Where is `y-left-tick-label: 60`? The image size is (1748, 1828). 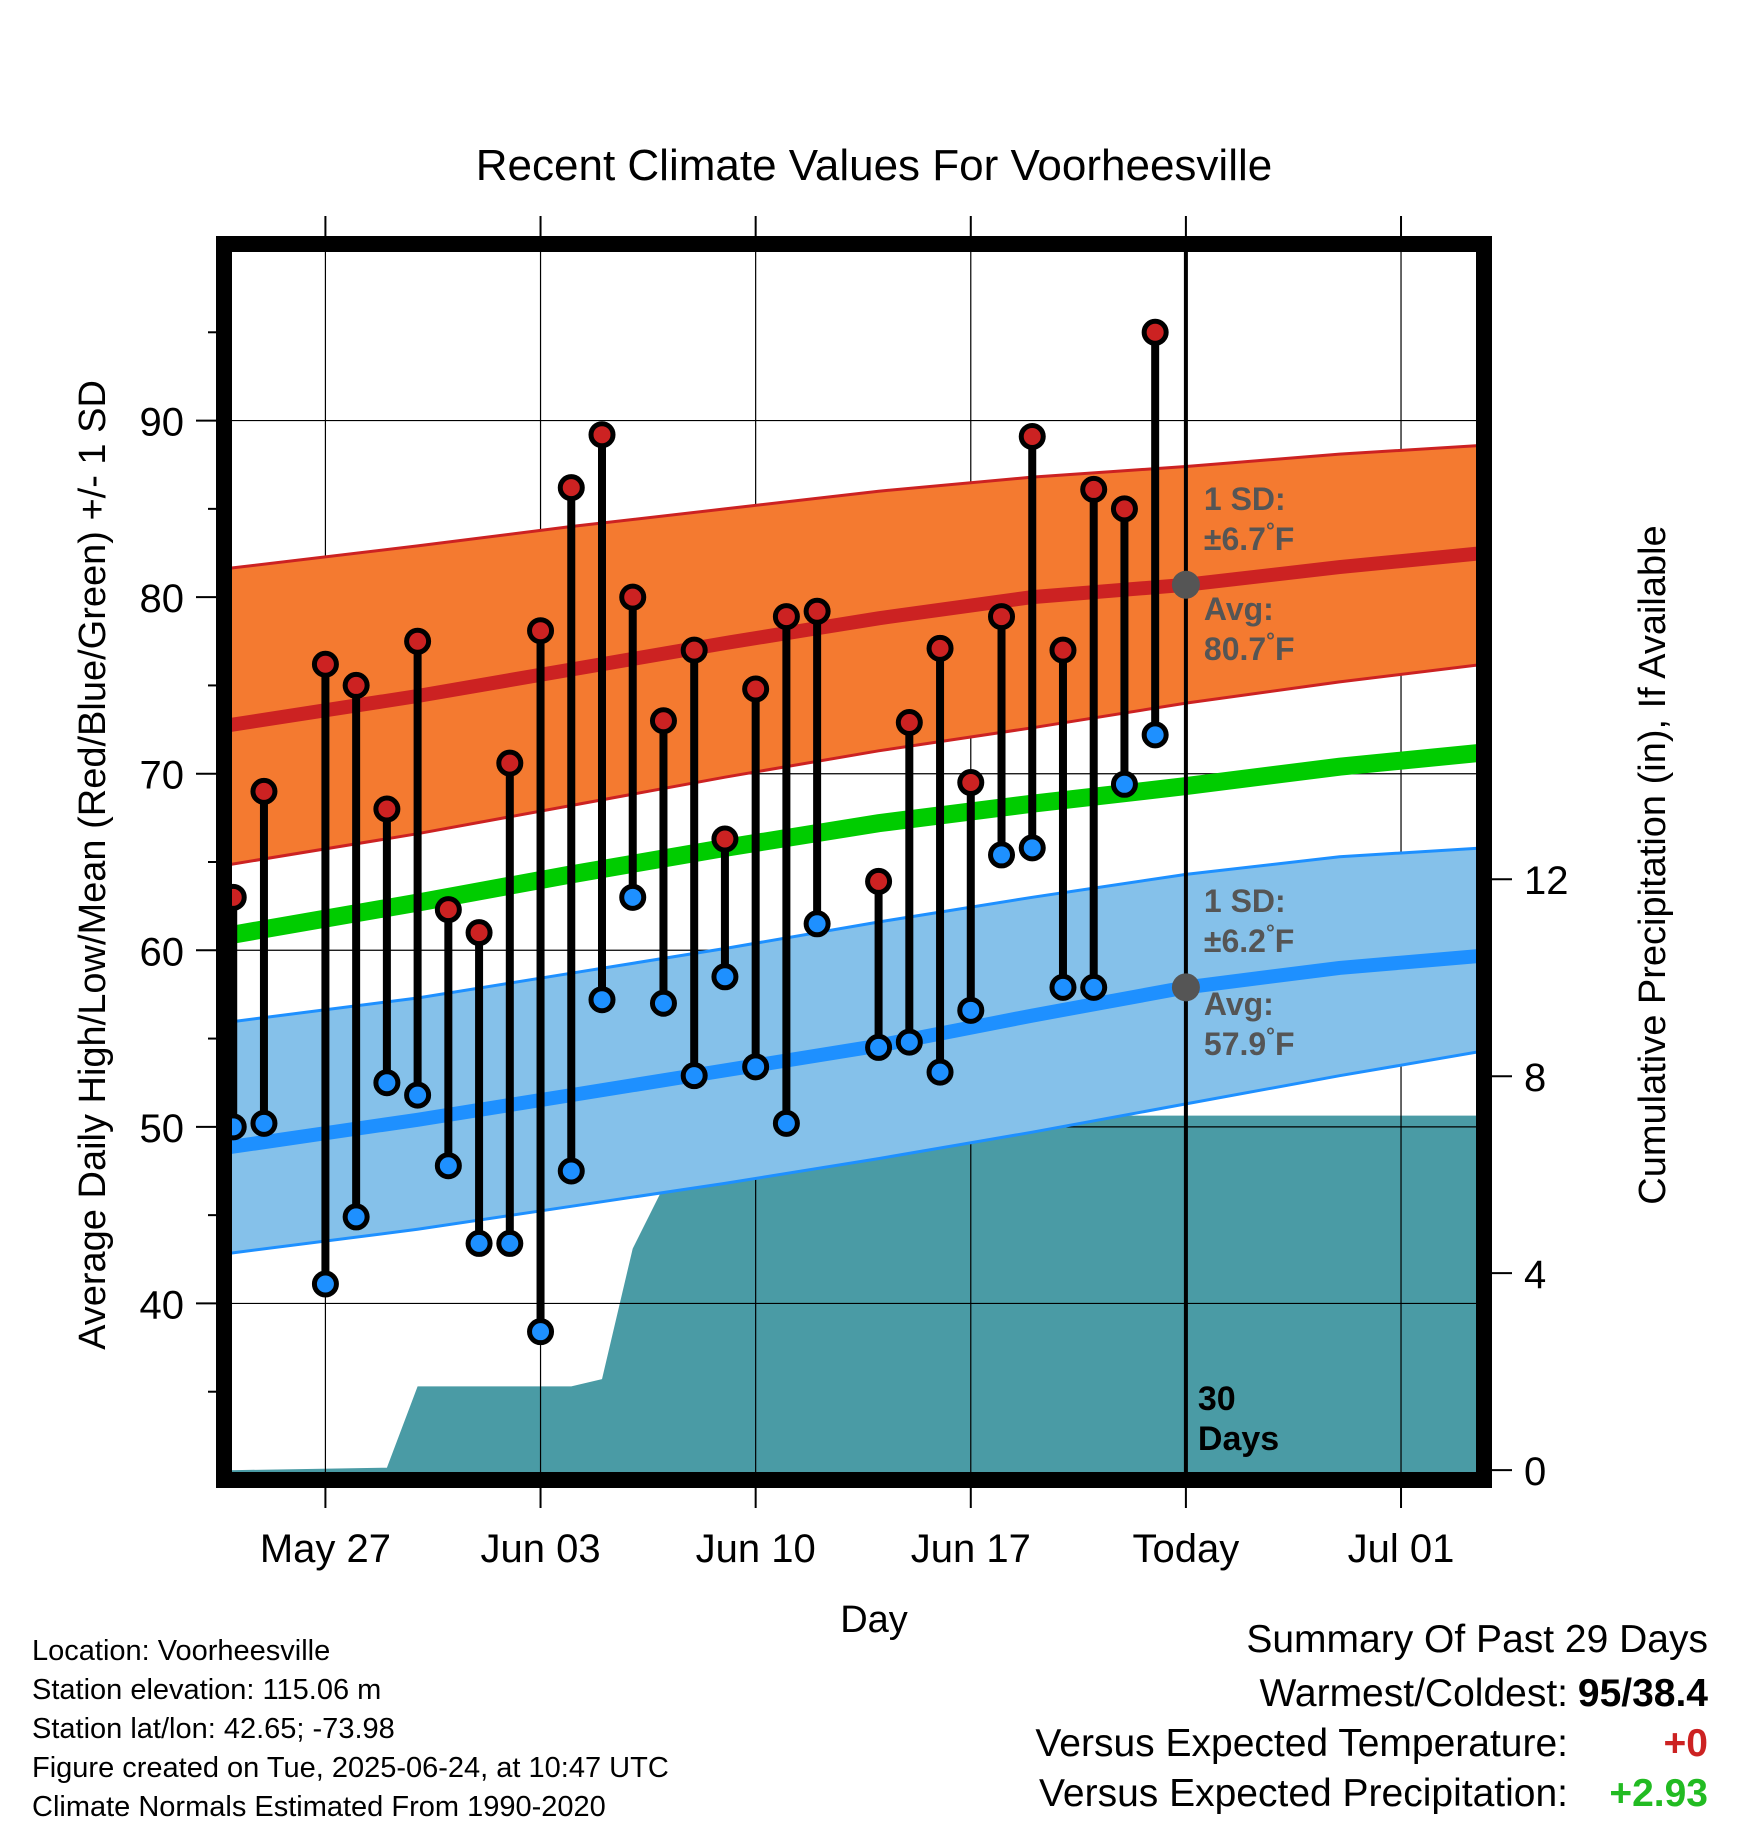 y-left-tick-label: 60 is located at coordinates (162, 952).